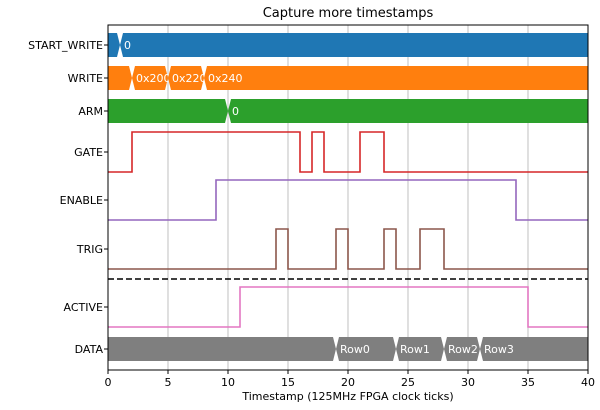 The height and width of the screenshot is (410, 600). Describe the element at coordinates (84, 307) in the screenshot. I see `signal-label-active: ACTIVE` at that location.